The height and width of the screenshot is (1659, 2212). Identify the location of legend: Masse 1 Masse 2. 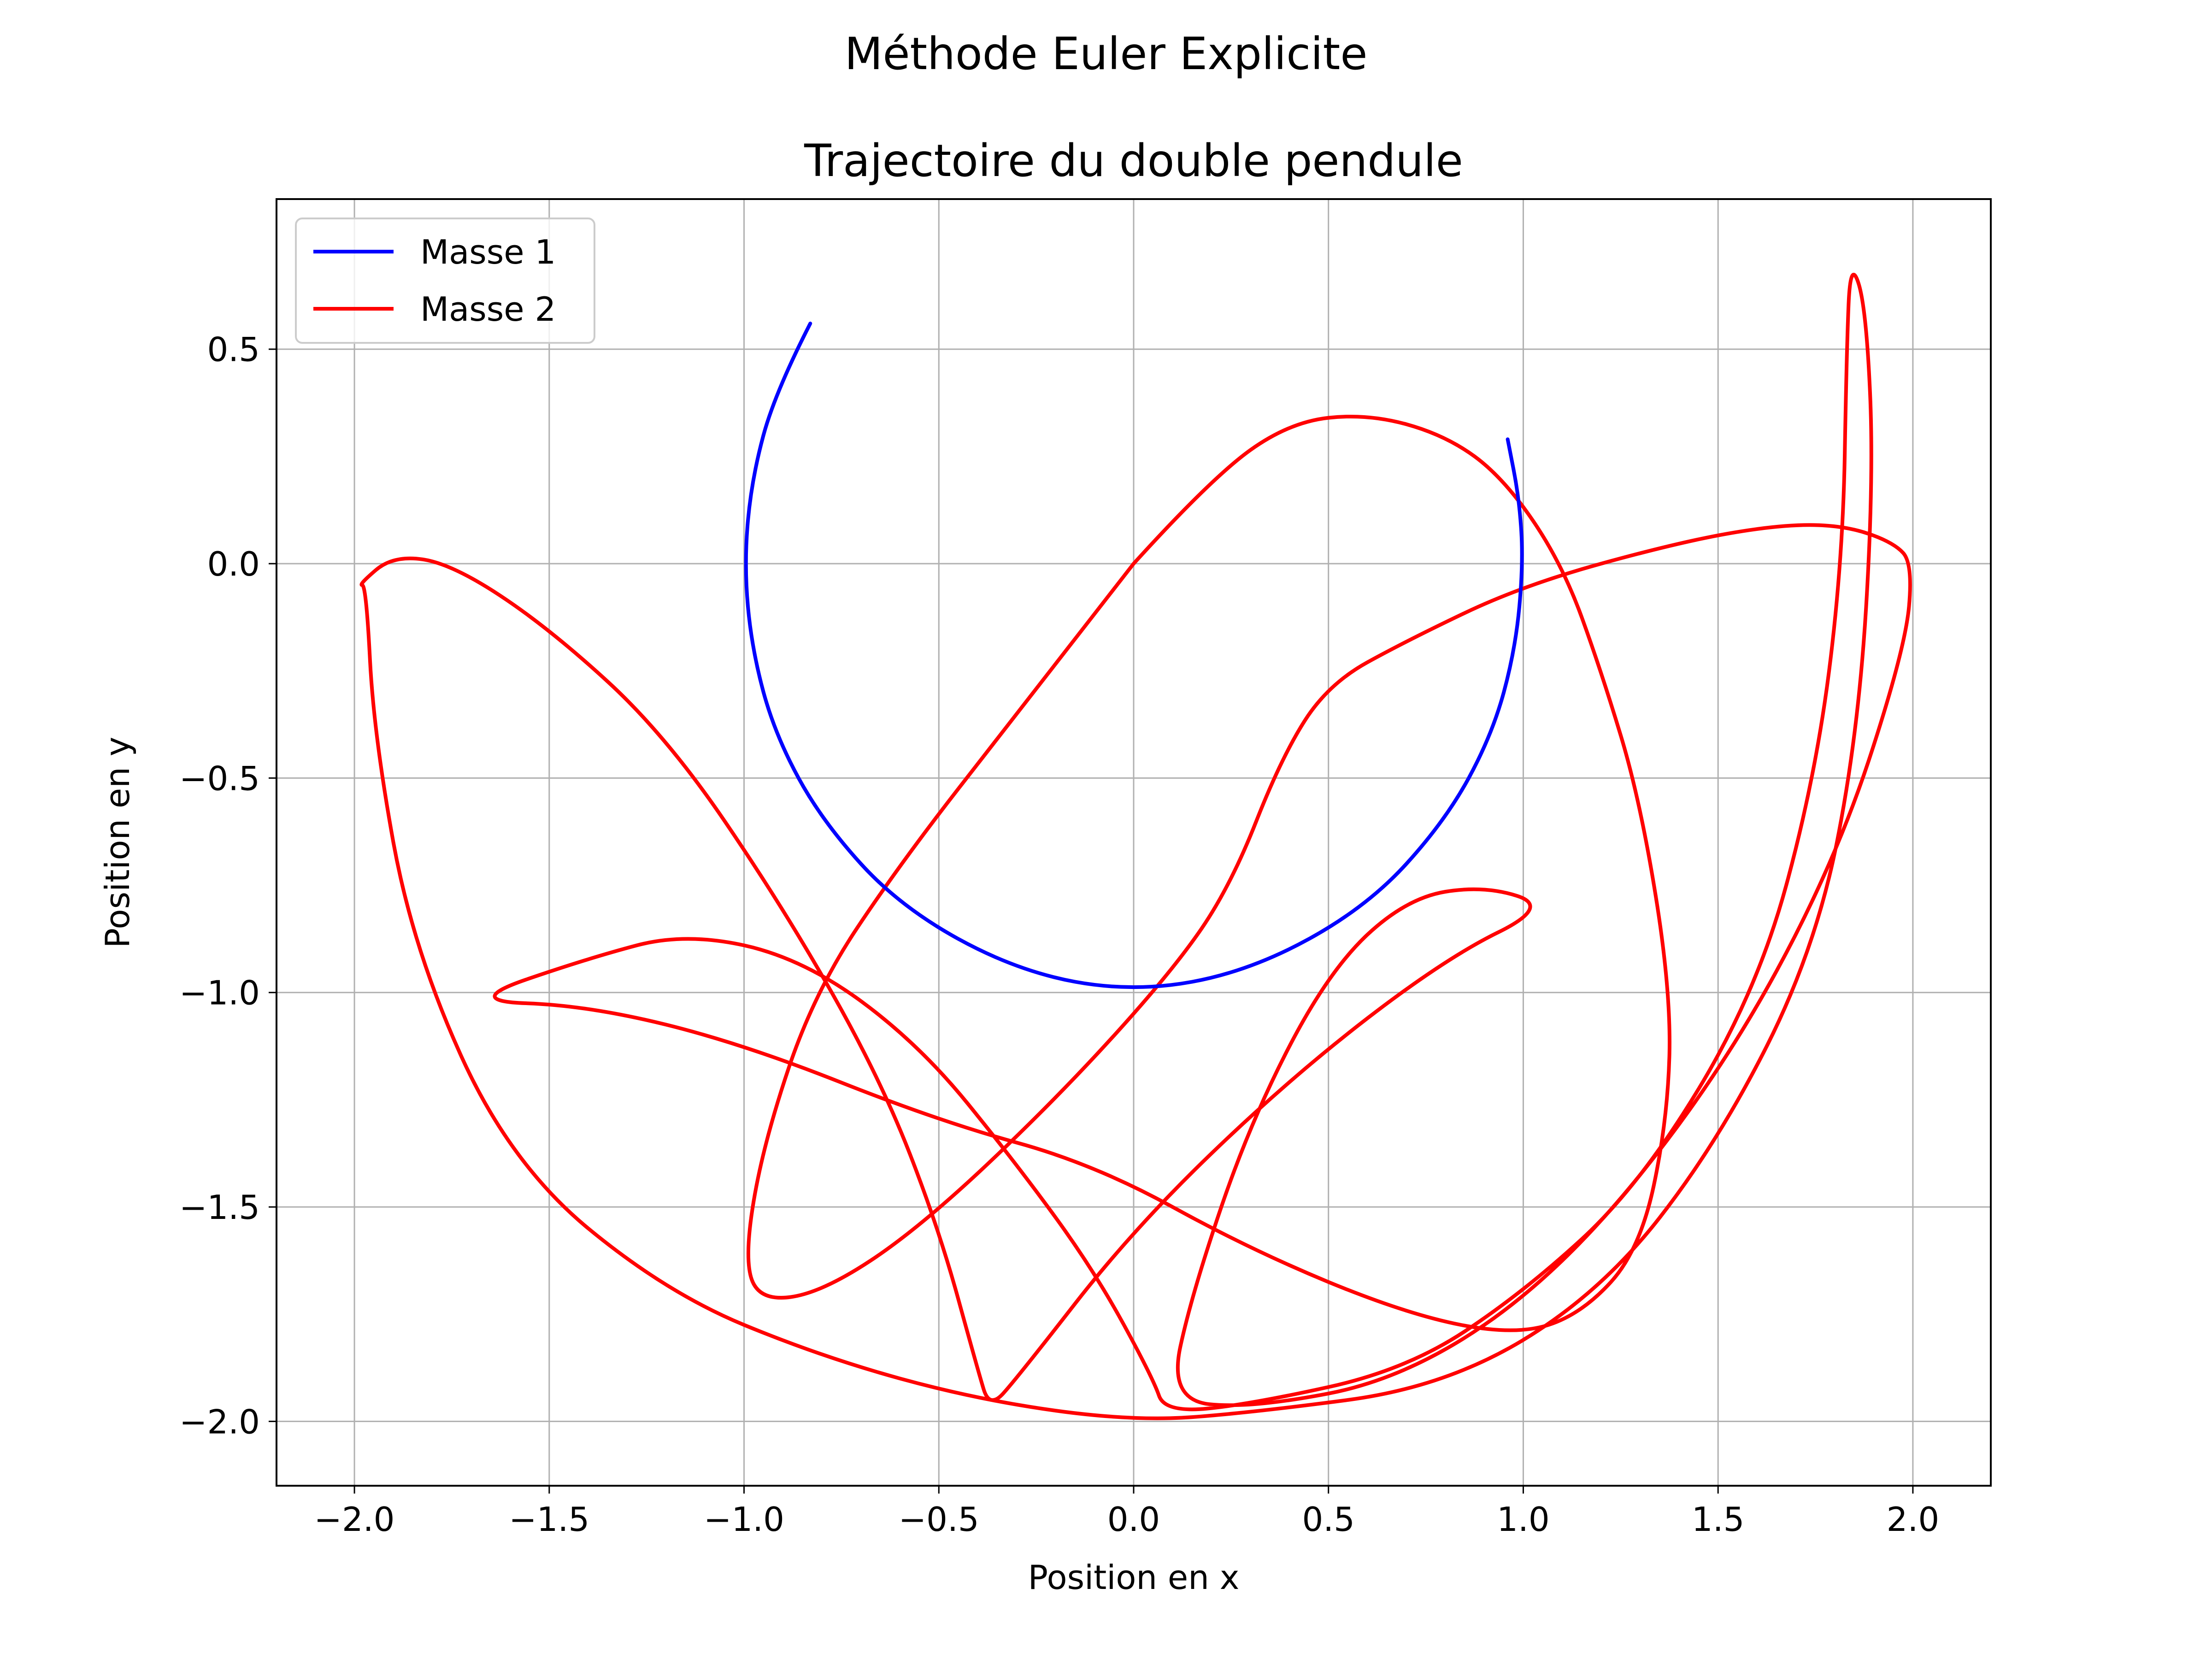
(445, 281).